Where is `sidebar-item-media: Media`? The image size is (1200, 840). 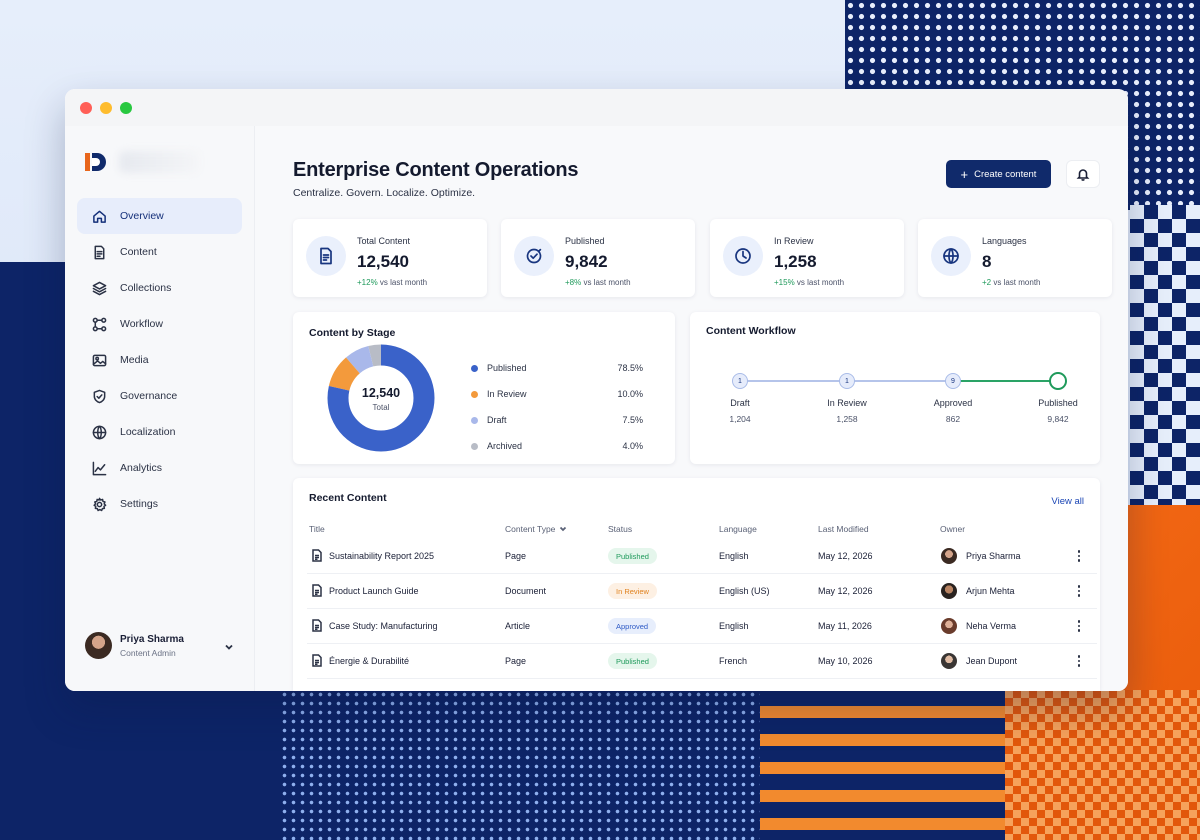 sidebar-item-media: Media is located at coordinates (159, 360).